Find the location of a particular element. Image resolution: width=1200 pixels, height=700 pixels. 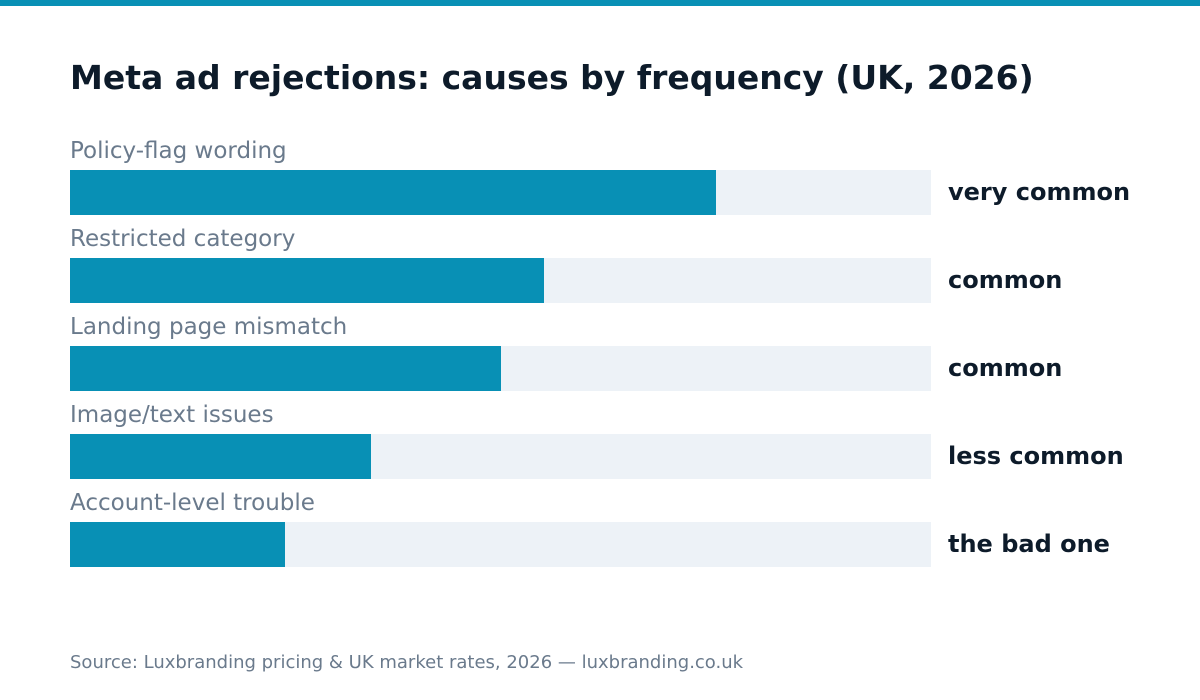

category-label: Landing page mismatch is located at coordinates (209, 327).